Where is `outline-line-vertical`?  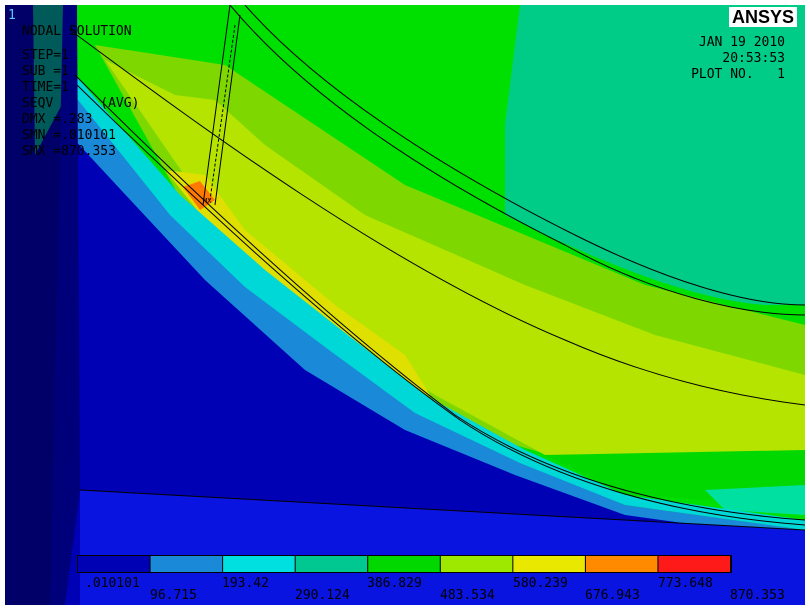
outline-line-vertical is located at coordinates (221, 105).